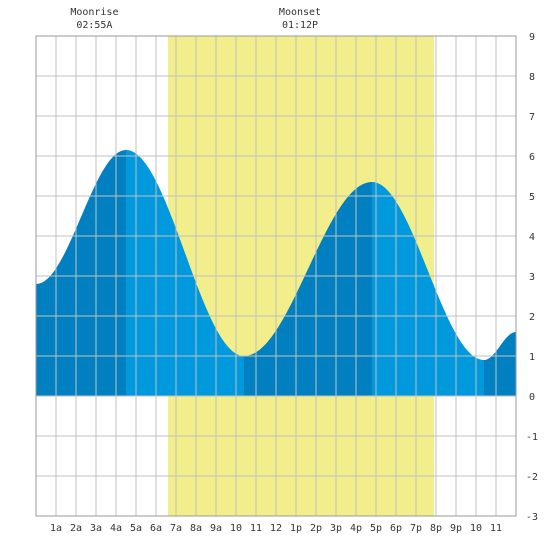  Describe the element at coordinates (532, 477) in the screenshot. I see `y-tick-label: -2` at that location.